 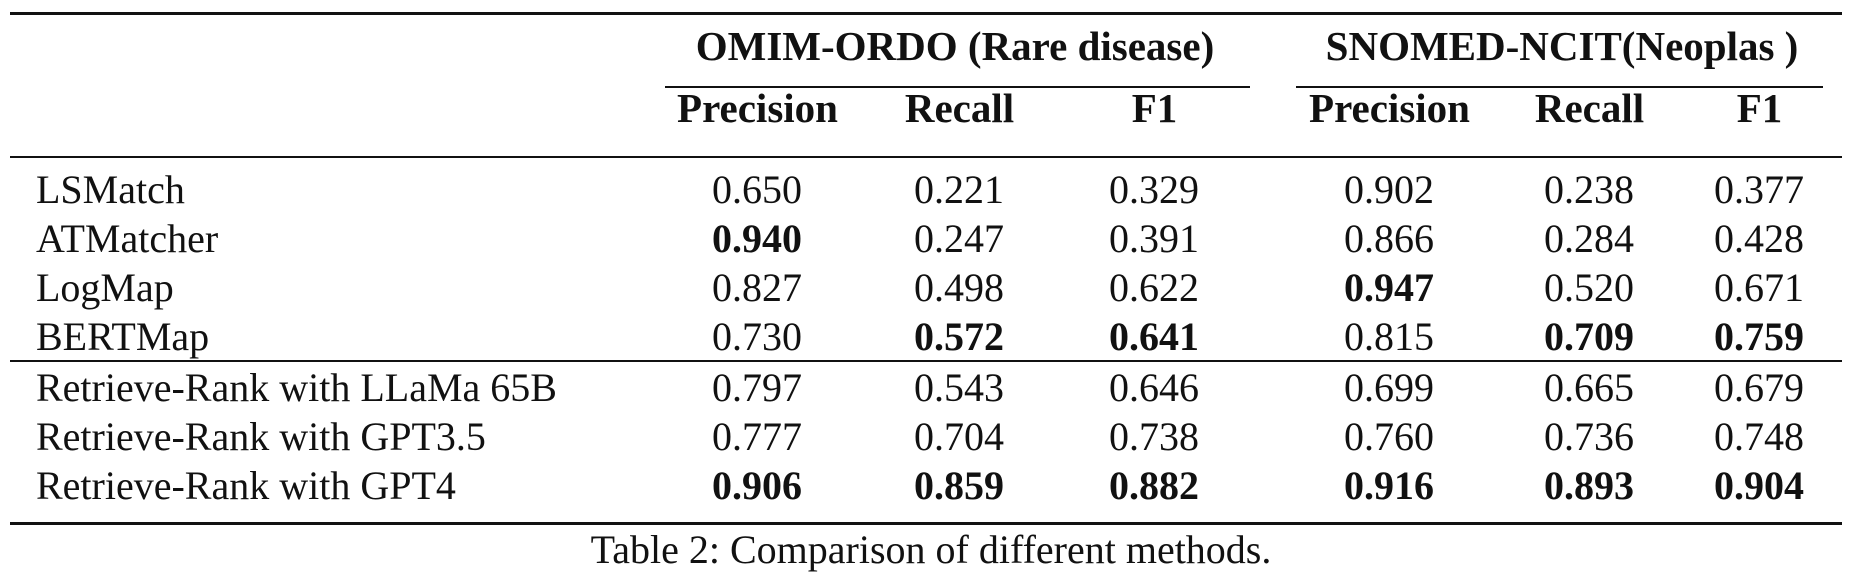 I want to click on table-cell: 0.679, so click(x=1759, y=387).